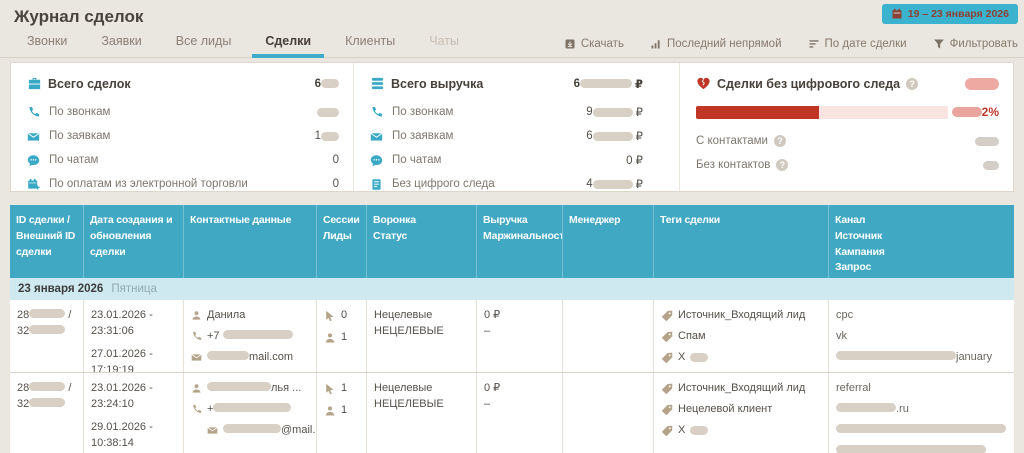 The height and width of the screenshot is (453, 1024). What do you see at coordinates (122, 434) in the screenshot?
I see `updated-at: 29.01.2026 - 10:38:14` at bounding box center [122, 434].